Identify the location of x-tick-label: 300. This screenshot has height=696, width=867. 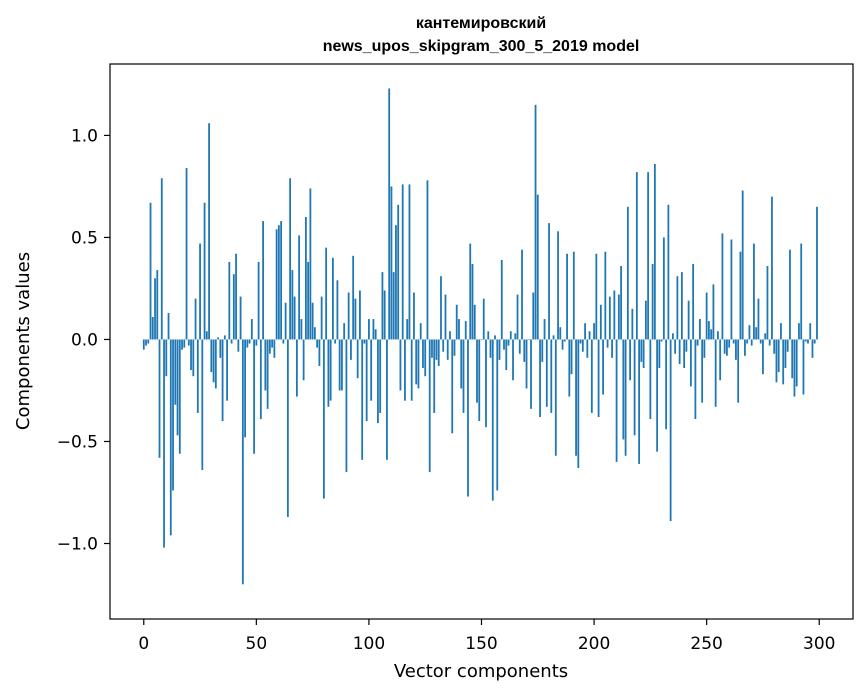
(819, 644).